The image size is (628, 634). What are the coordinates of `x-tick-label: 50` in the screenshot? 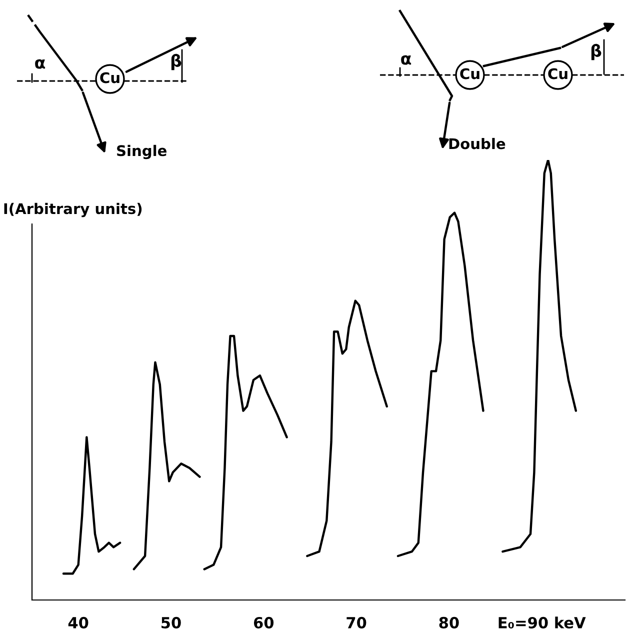 It's located at (171, 622).